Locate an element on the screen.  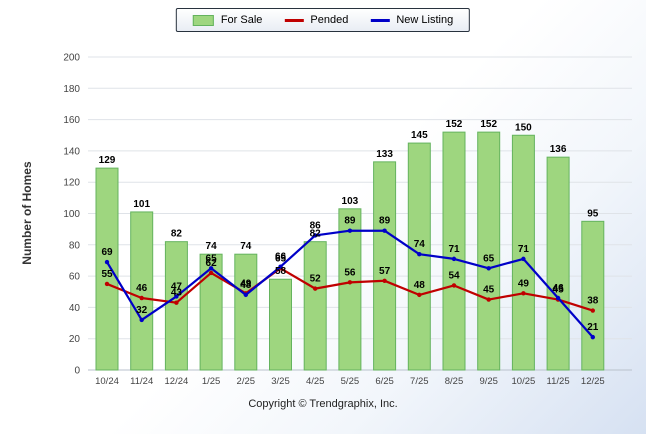
point-value-label: 66 is located at coordinates (281, 257).